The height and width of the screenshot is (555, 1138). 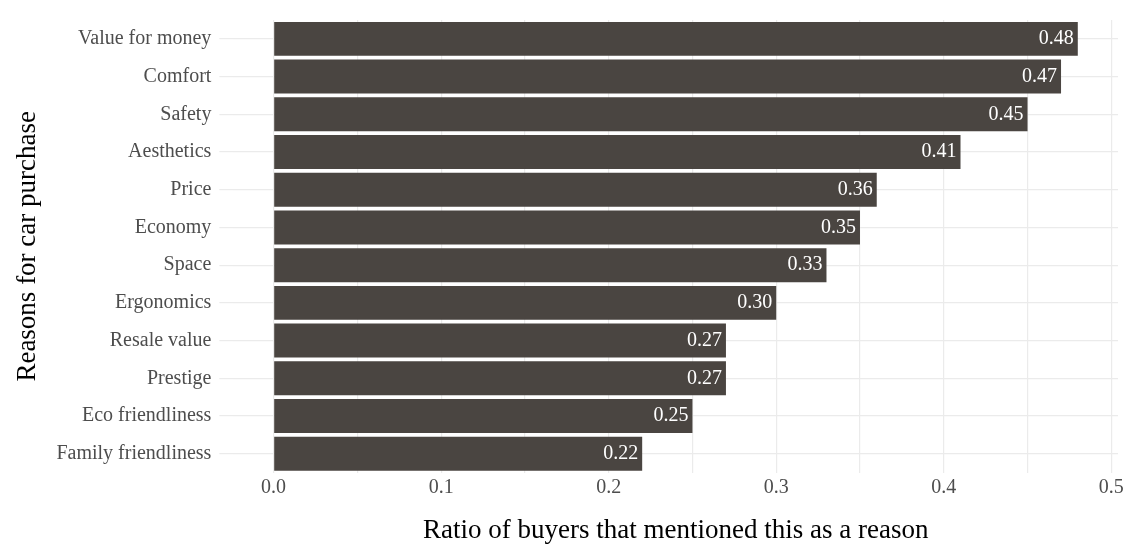 What do you see at coordinates (675, 528) in the screenshot?
I see `x-axis-title: Ratio of buyers that mentioned this as a reason` at bounding box center [675, 528].